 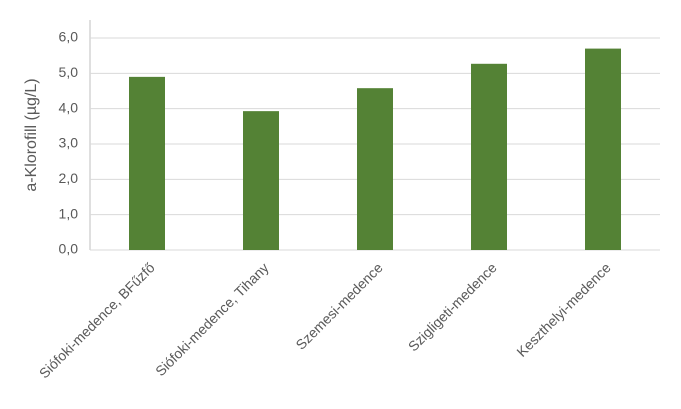 What do you see at coordinates (69, 107) in the screenshot?
I see `y-tick-label: 4,0` at bounding box center [69, 107].